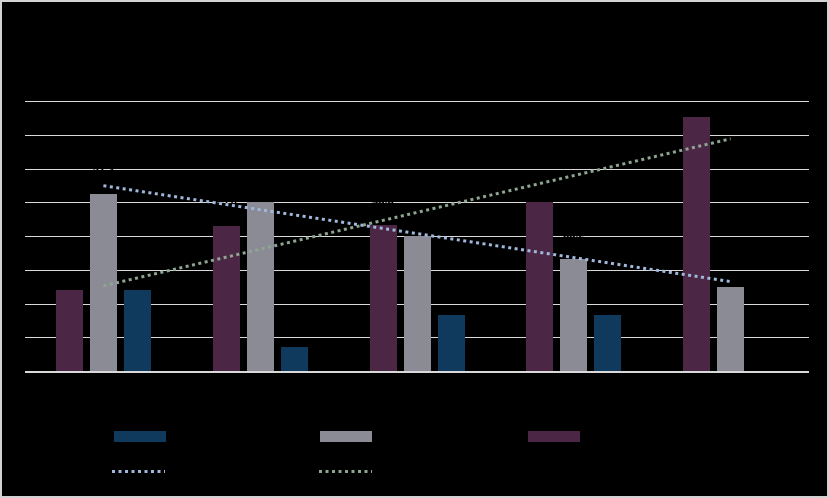  Describe the element at coordinates (696, 92) in the screenshot. I see `bar-value-label: 75.3` at that location.